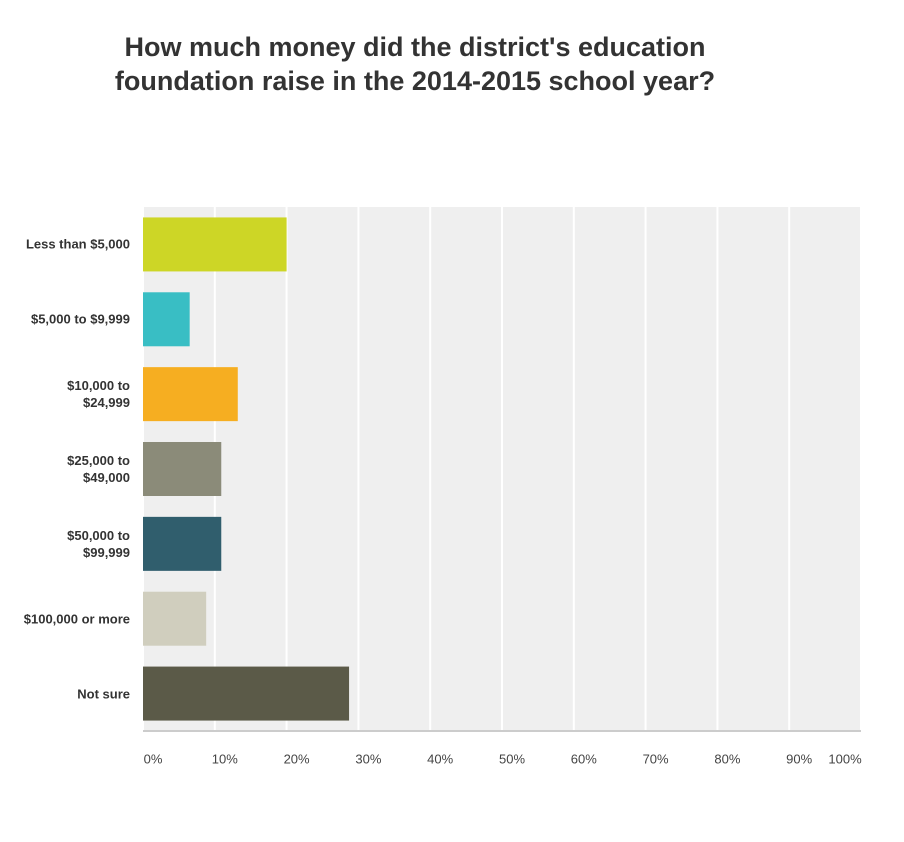 This screenshot has height=842, width=904. I want to click on x-tick-label: 0%, so click(153, 758).